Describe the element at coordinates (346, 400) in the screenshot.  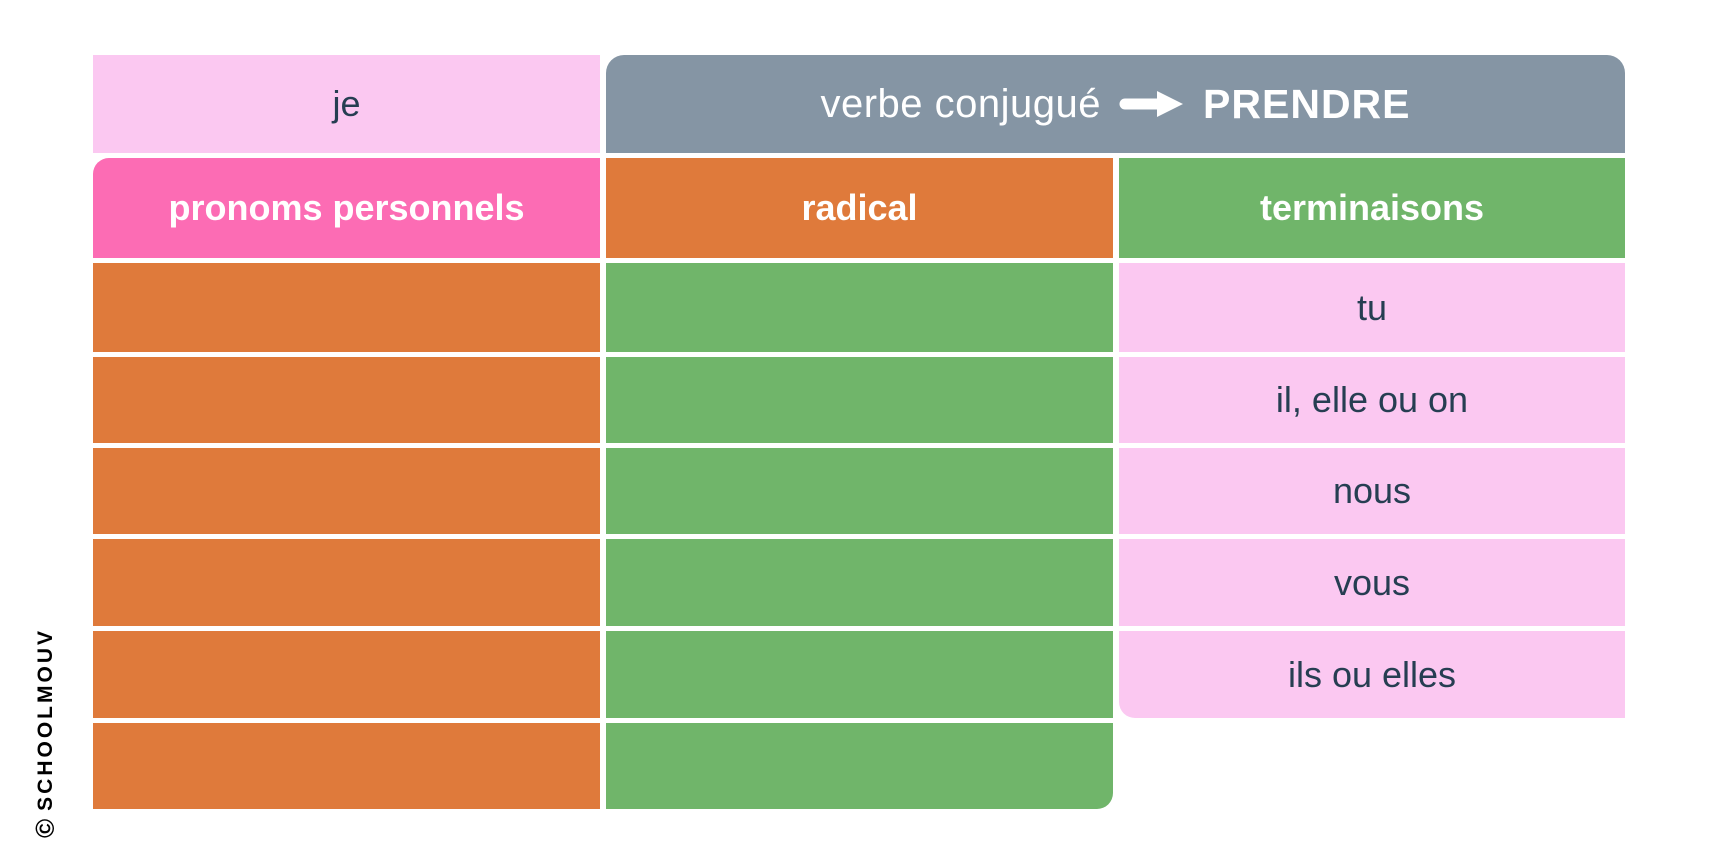
I see `radical-cell-tu` at that location.